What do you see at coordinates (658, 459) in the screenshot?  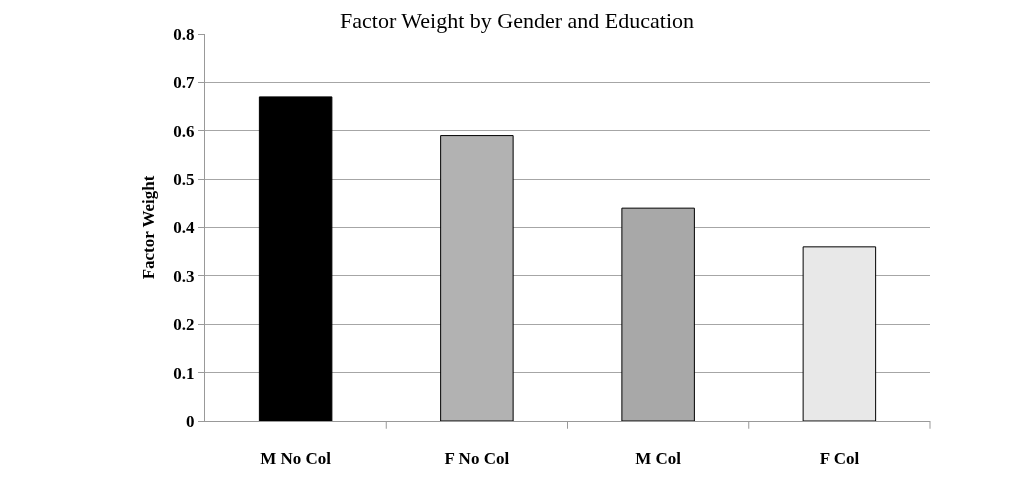 I see `x-tick-label: M Col` at bounding box center [658, 459].